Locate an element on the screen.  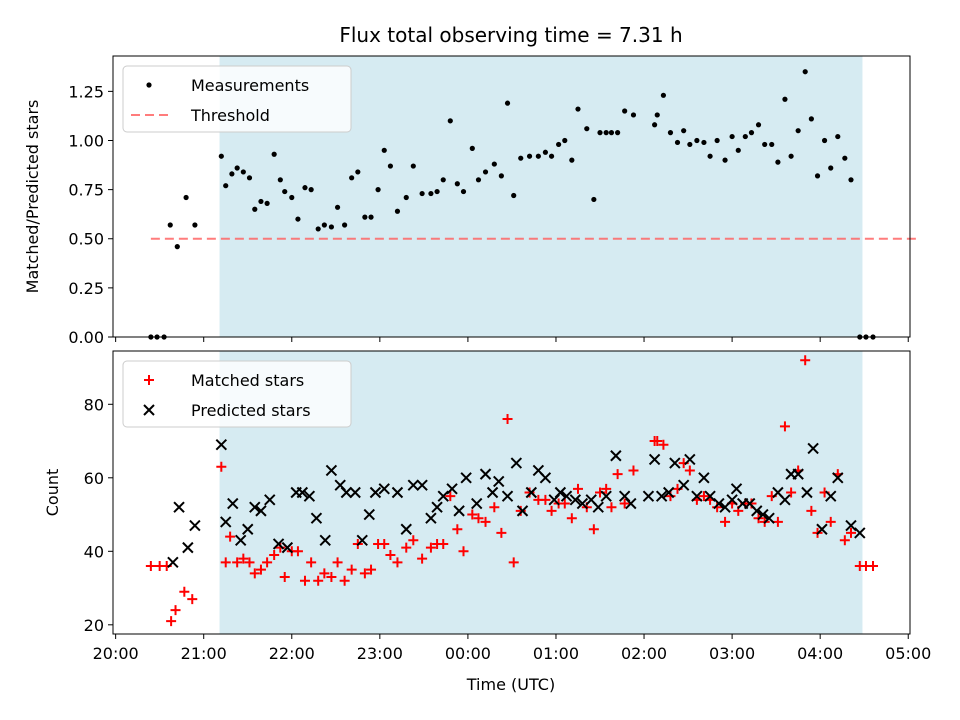
y-tick-label: 0.25 is located at coordinates (86, 288).